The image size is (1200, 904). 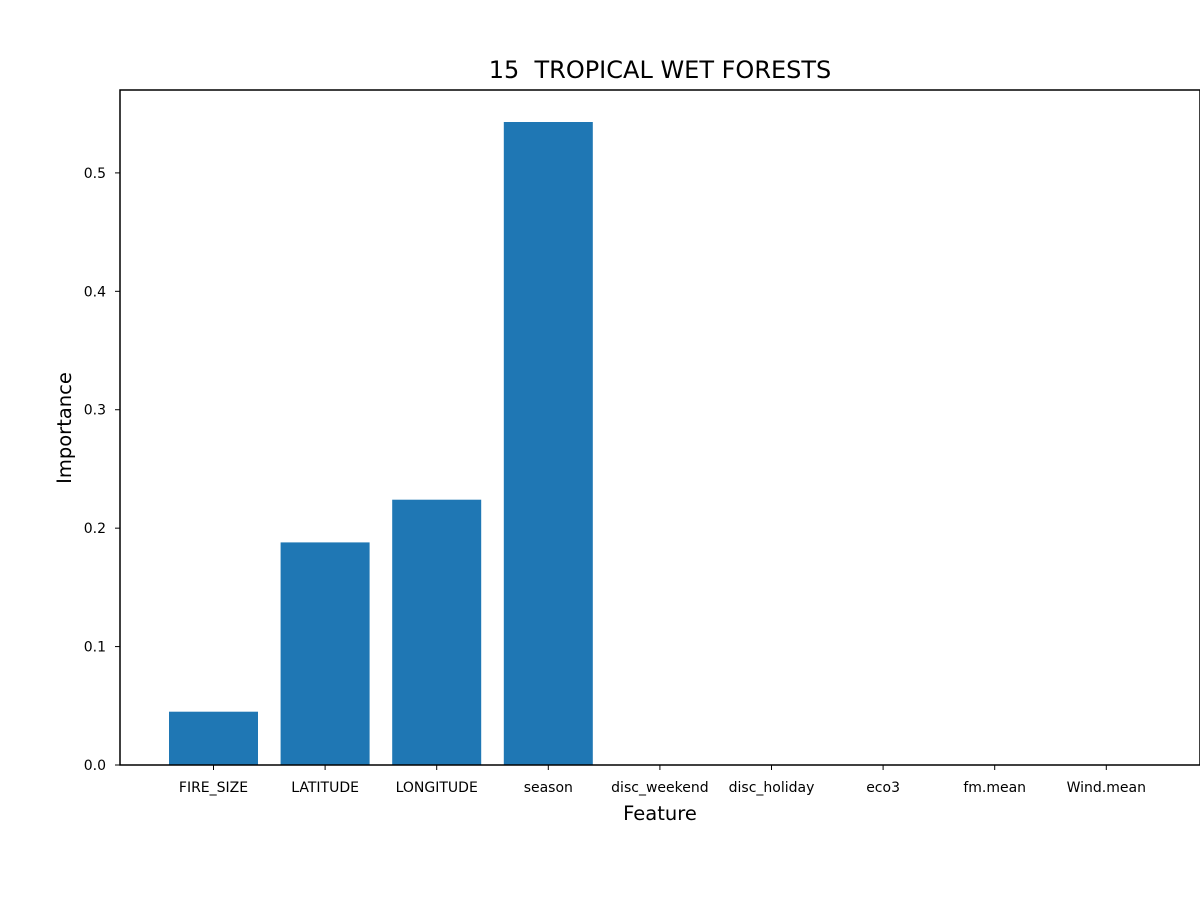 I want to click on y-tick-label: 0.2, so click(x=95, y=529).